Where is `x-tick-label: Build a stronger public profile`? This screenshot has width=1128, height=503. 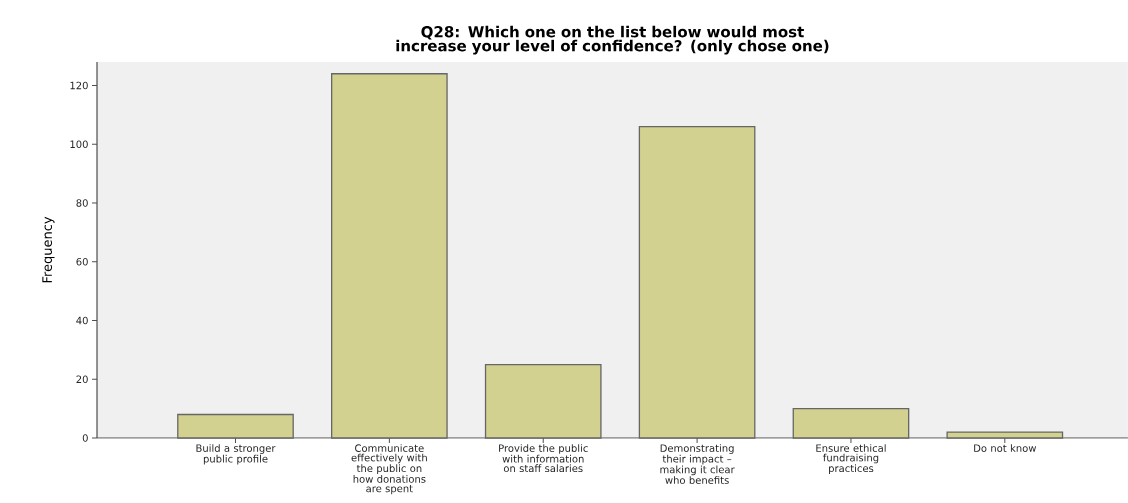
x-tick-label: Build a stronger public profile is located at coordinates (236, 454).